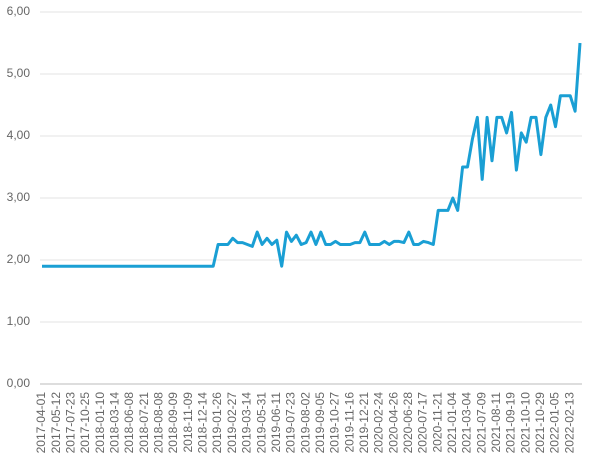 Image resolution: width=591 pixels, height=459 pixels. What do you see at coordinates (41, 423) in the screenshot?
I see `x-tick-label: 2017-04-01` at bounding box center [41, 423].